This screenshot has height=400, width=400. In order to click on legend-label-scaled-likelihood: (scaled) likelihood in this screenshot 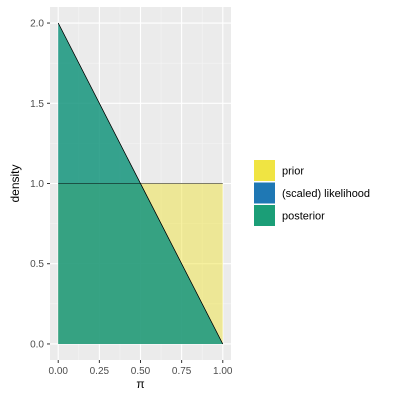, I will do `click(326, 194)`.